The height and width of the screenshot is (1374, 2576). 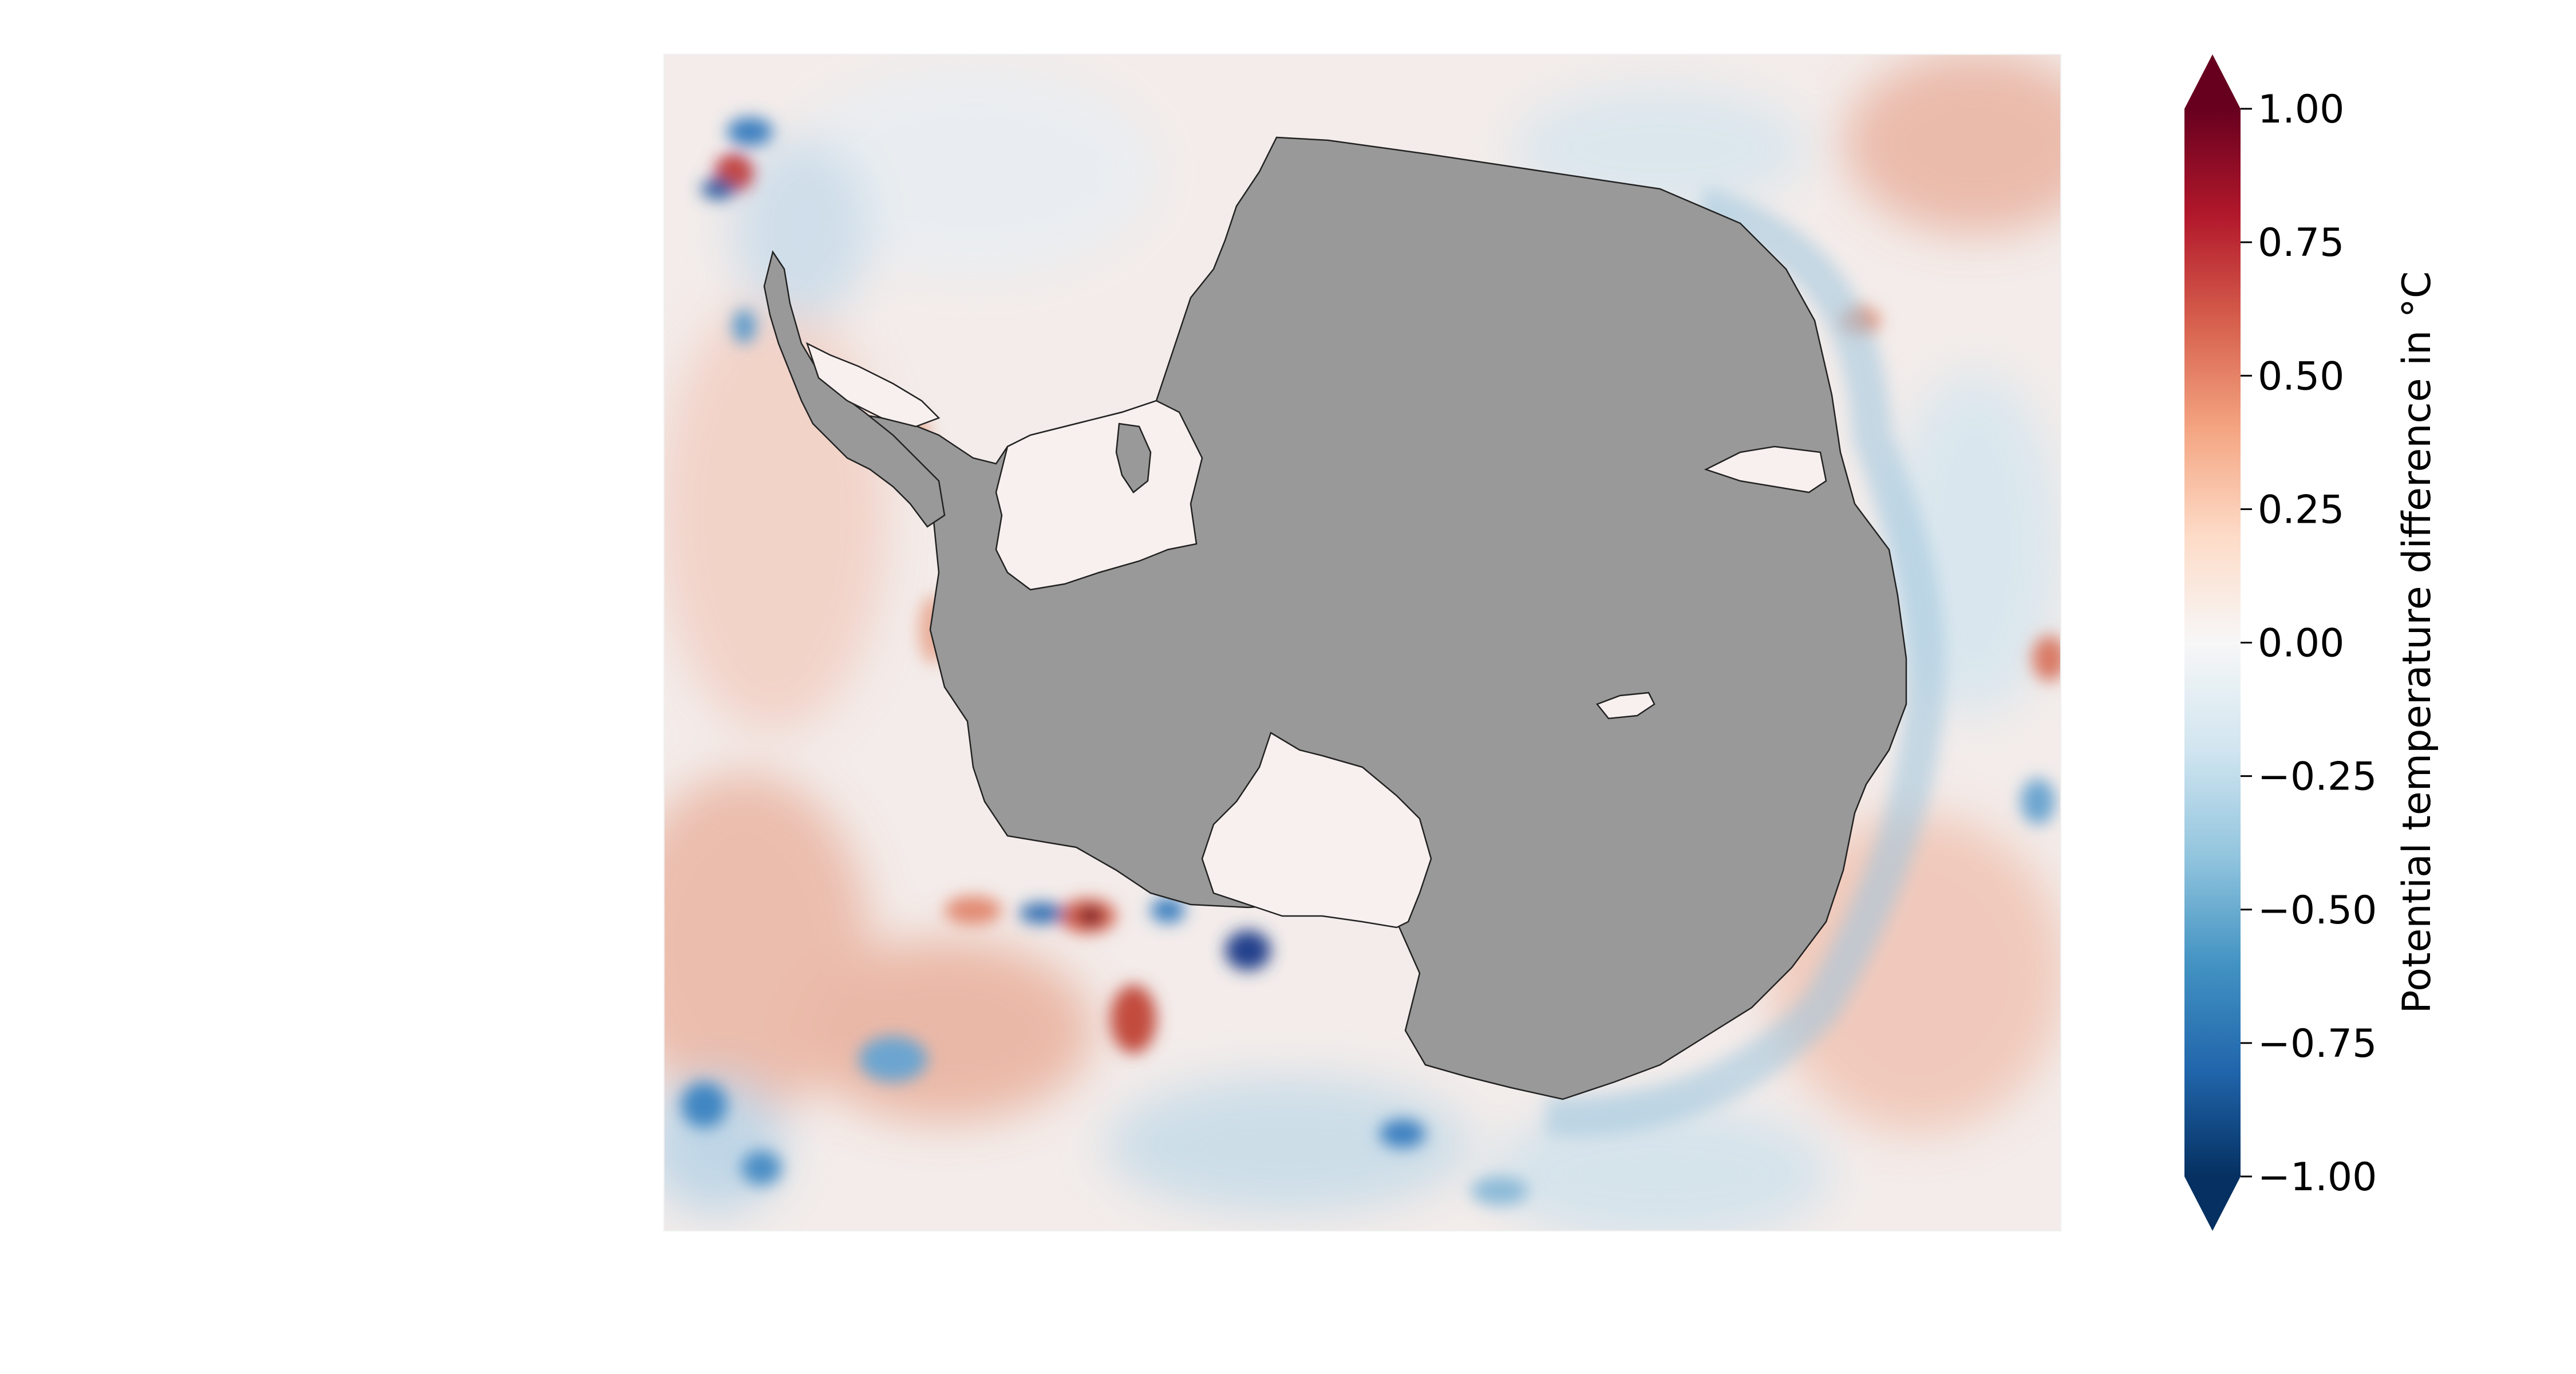 I want to click on amery-ice-shelf, so click(x=1765, y=469).